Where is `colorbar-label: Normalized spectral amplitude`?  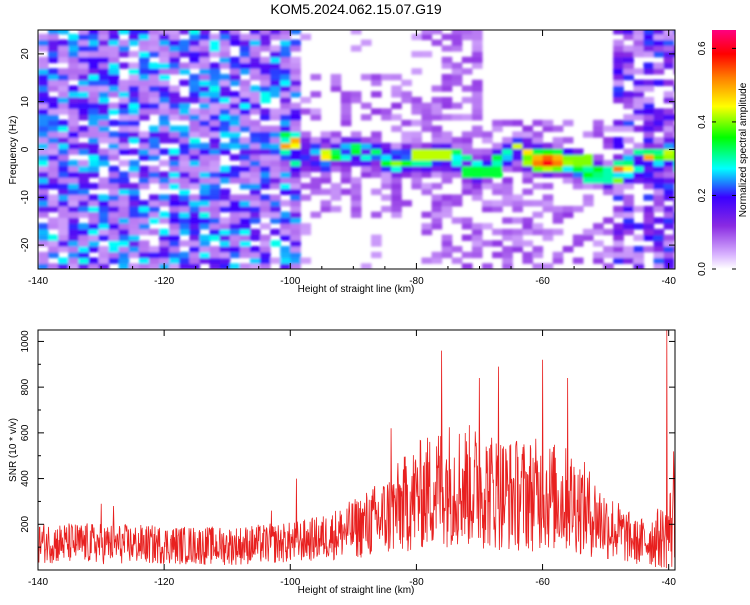 colorbar-label: Normalized spectral amplitude is located at coordinates (743, 149).